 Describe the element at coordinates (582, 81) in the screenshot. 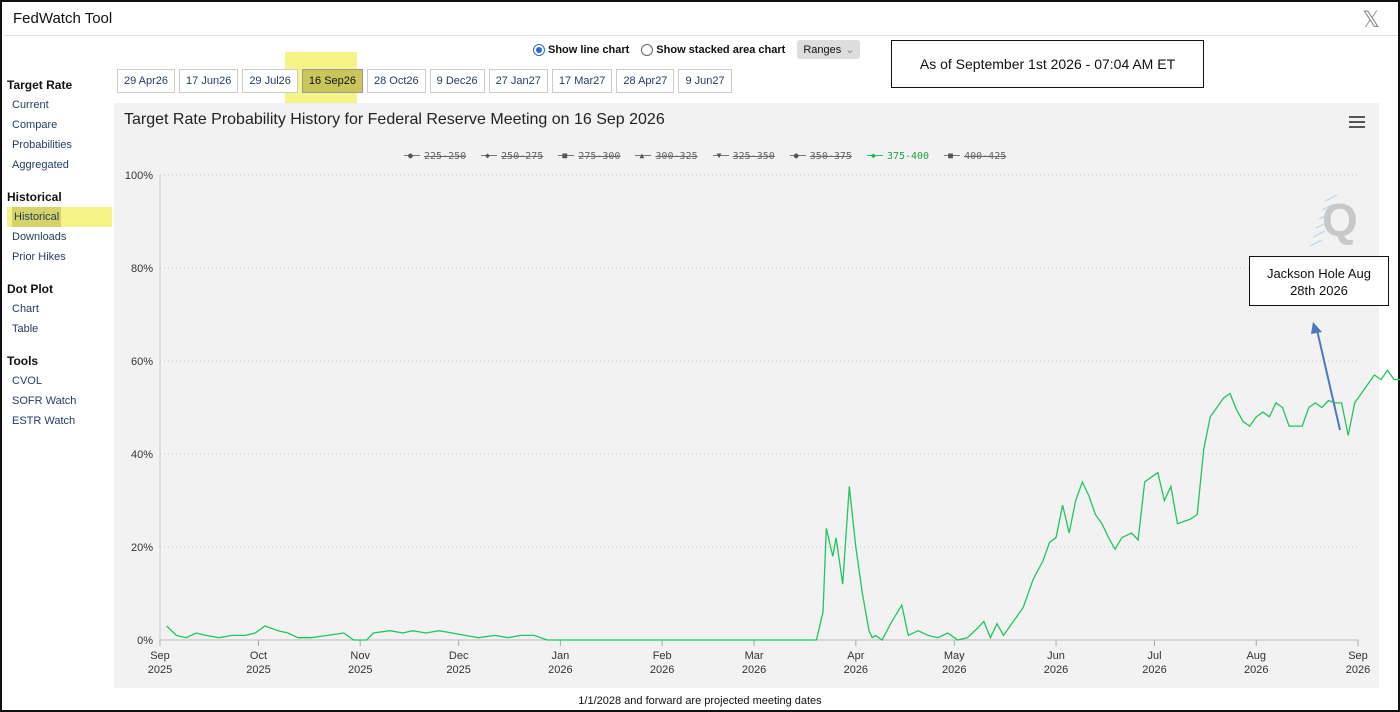

I see `tab-17-mar27: 17 Mar27` at that location.